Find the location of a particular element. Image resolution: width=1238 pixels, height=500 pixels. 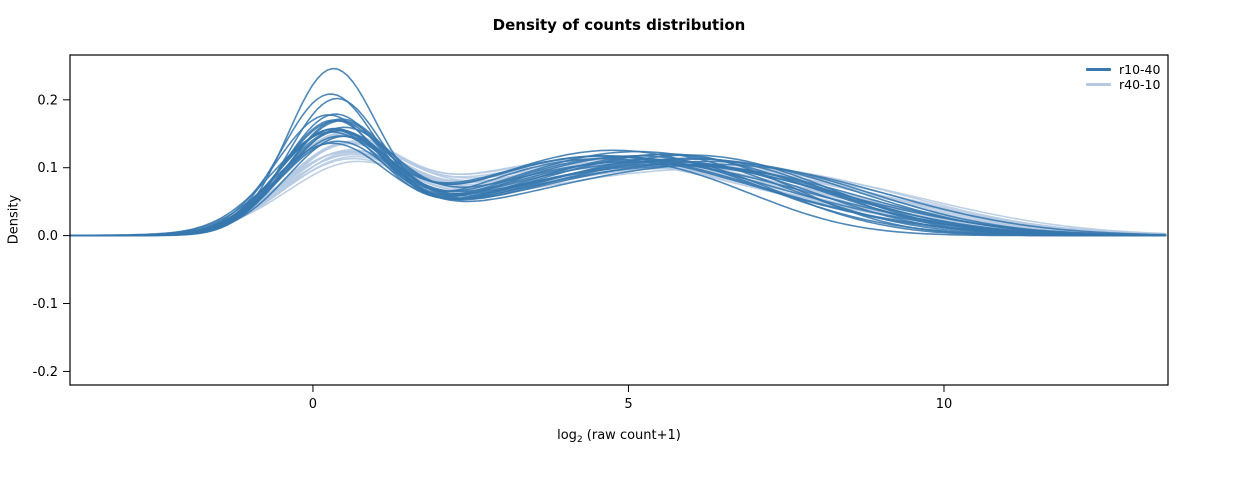

legend-row-r40-10: r40-10 is located at coordinates (1123, 84).